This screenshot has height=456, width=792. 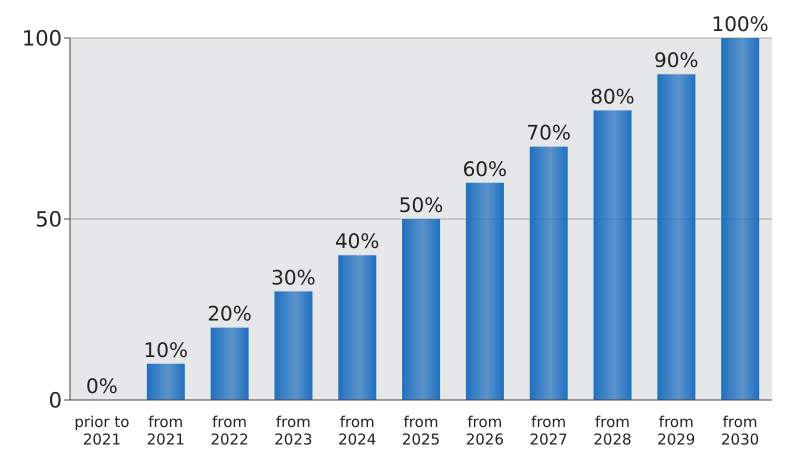 I want to click on x-tick-label: prior to 2021, so click(x=102, y=430).